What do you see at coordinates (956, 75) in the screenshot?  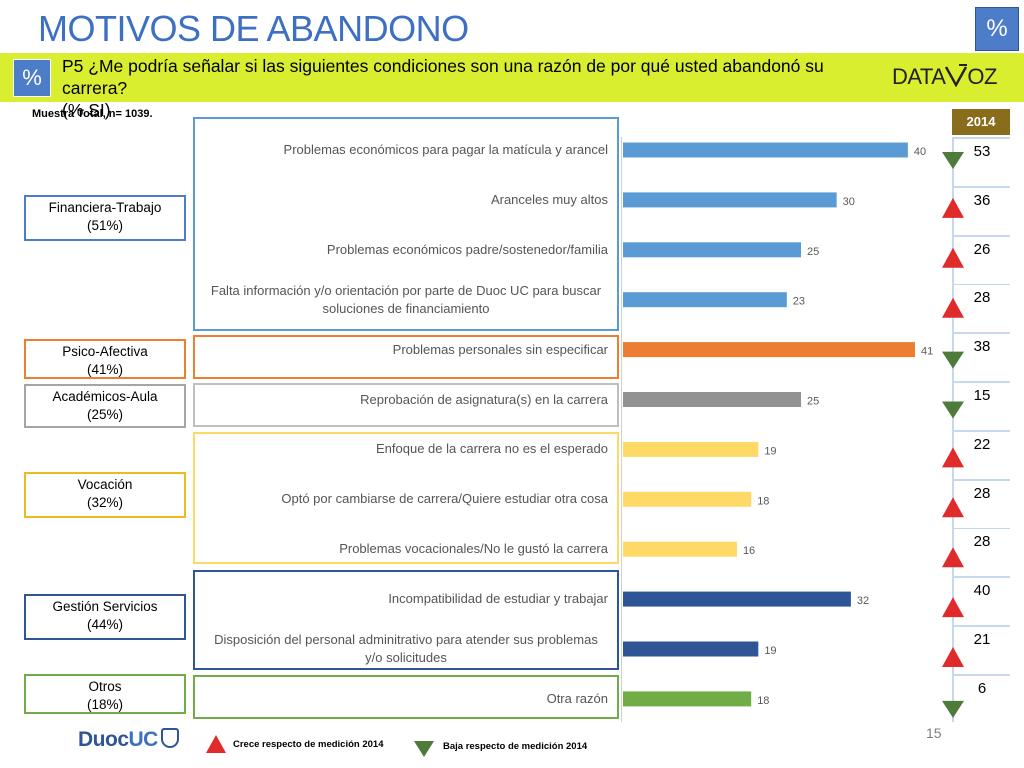 I see `logo-v-mark` at bounding box center [956, 75].